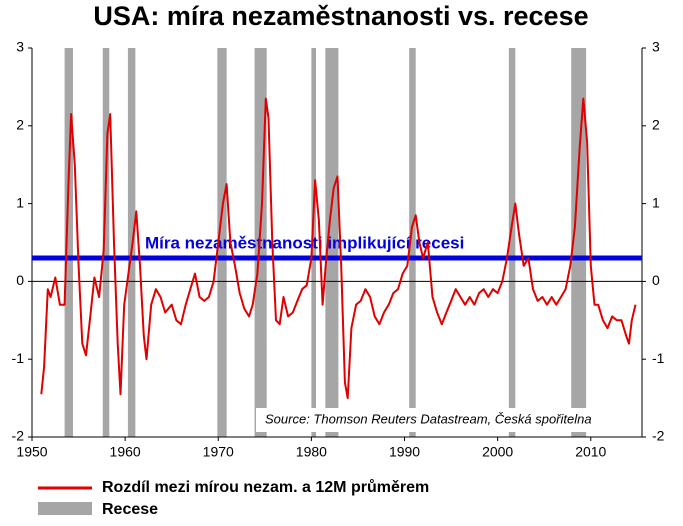  Describe the element at coordinates (656, 125) in the screenshot. I see `y2-tick-label: 2` at that location.